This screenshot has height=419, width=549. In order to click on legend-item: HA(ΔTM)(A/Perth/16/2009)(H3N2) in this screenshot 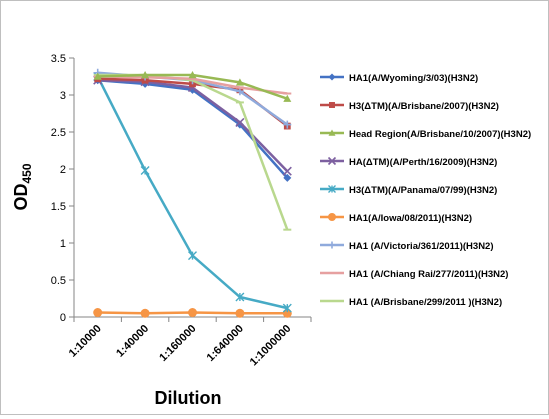, I will do `click(408, 162)`.